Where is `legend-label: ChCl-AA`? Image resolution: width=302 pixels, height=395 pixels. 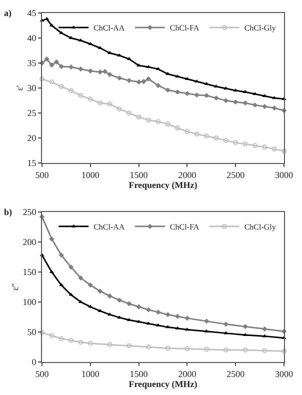 legend-label: ChCl-AA is located at coordinates (109, 227).